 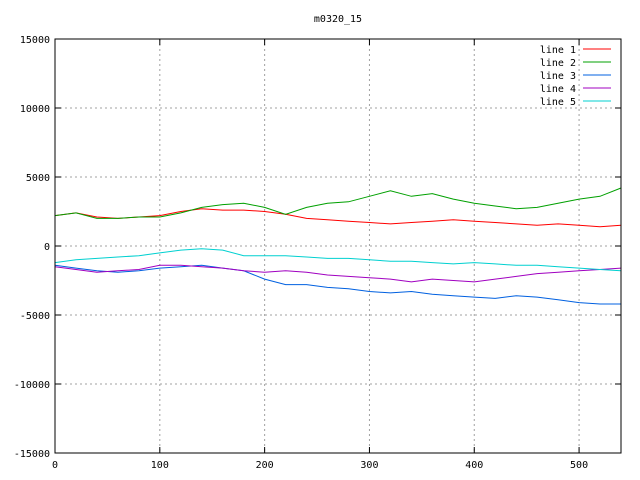 I want to click on y-tick-label: -5000, so click(x=35, y=316).